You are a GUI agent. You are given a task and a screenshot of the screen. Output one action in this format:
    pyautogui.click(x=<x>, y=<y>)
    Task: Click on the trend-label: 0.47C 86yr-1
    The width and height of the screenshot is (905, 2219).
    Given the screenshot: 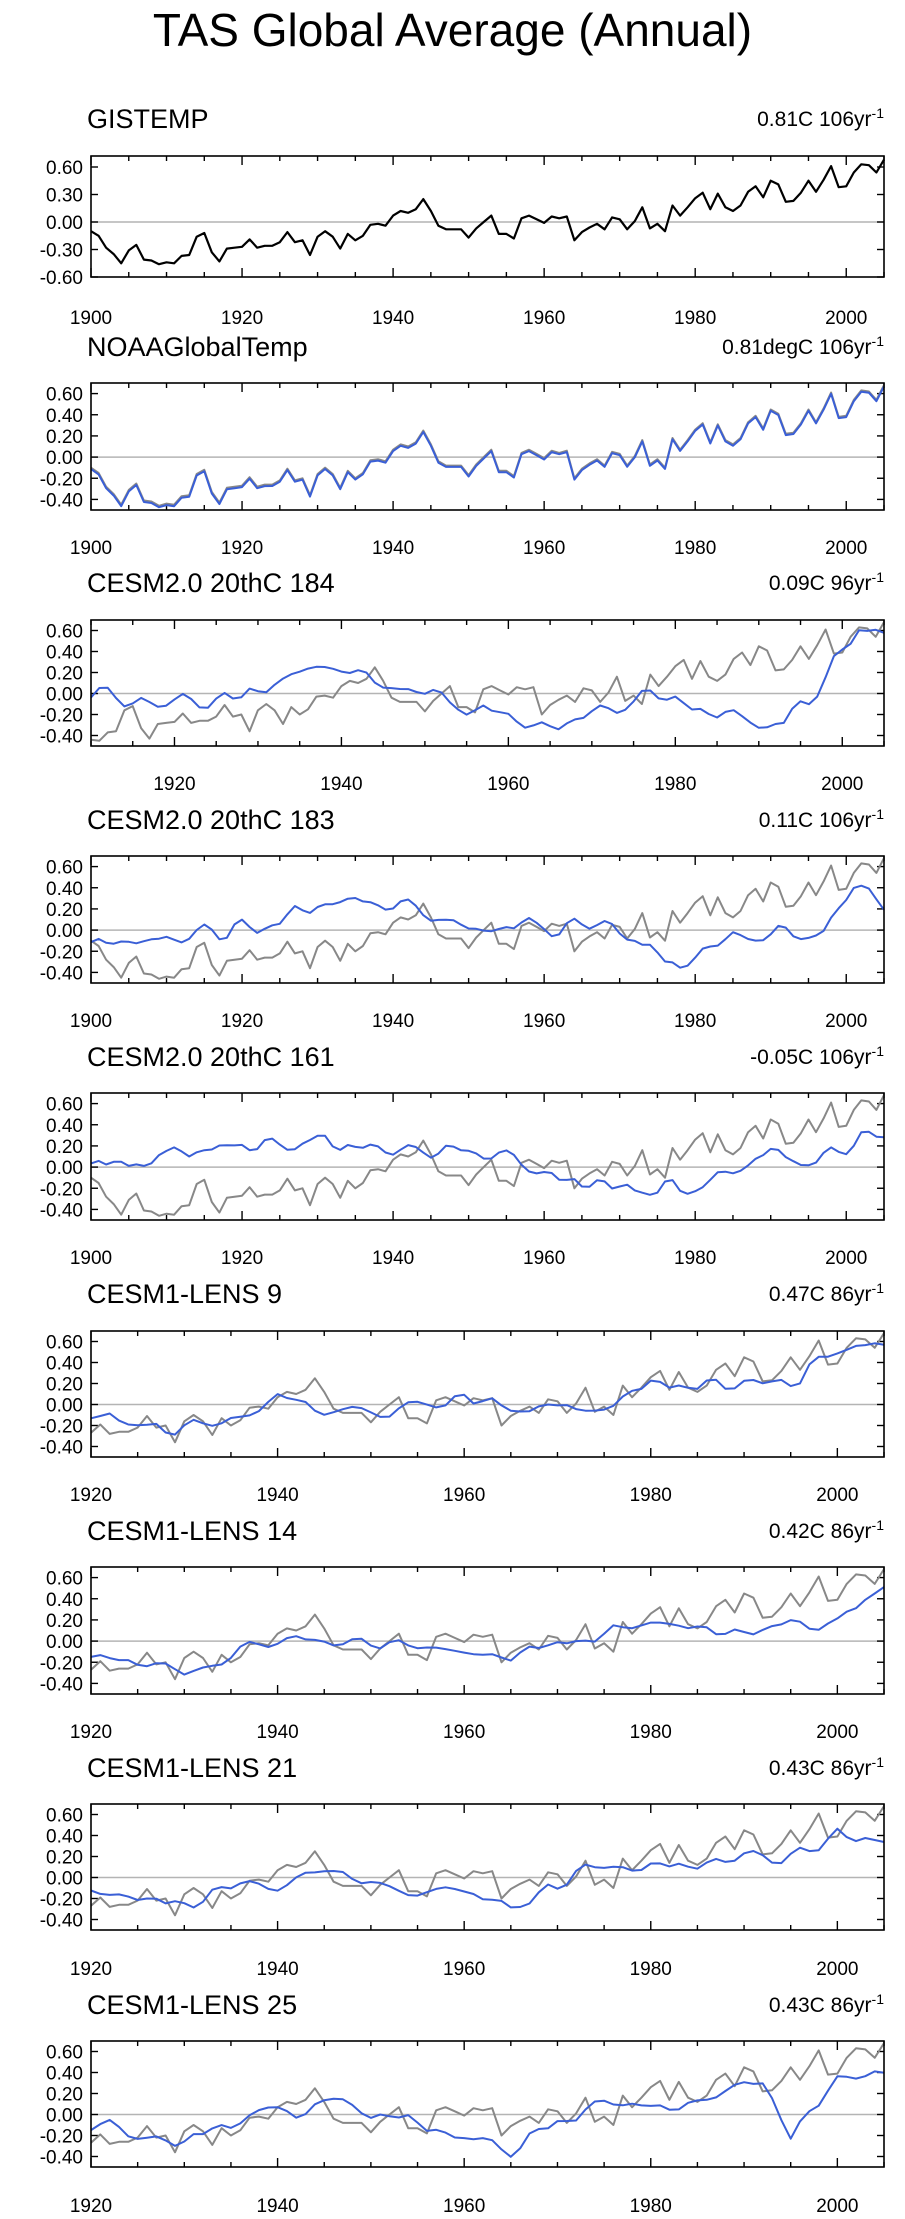 What is the action you would take?
    pyautogui.click(x=826, y=1293)
    